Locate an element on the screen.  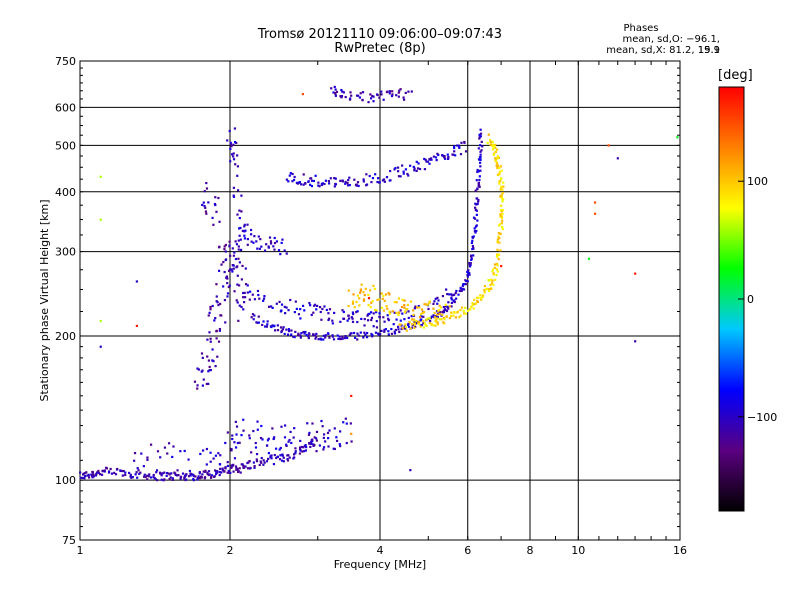
colorbar-tick-label: −100 is located at coordinates (762, 417).